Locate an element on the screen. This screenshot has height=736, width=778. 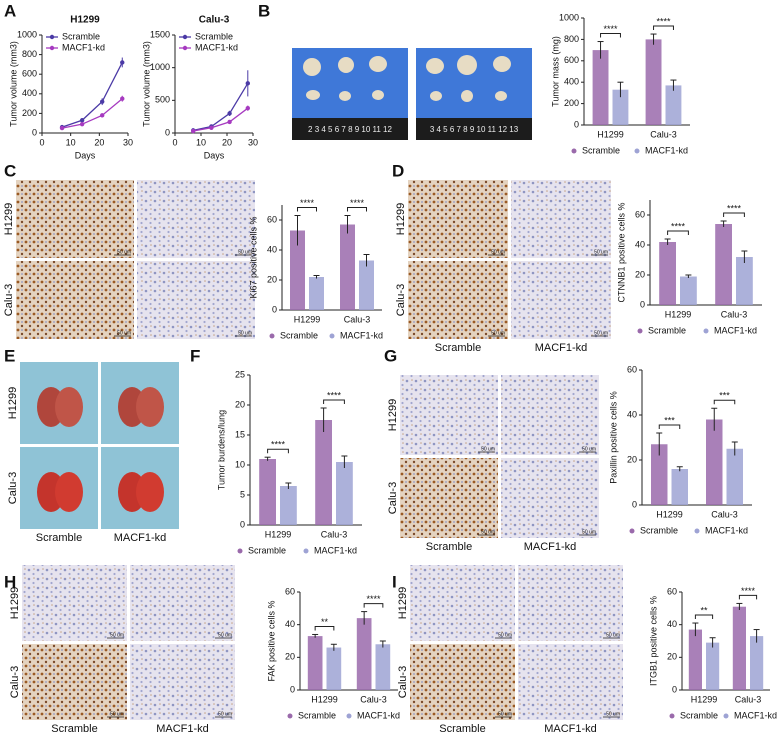
significance-label: ** is located at coordinates (325, 622).